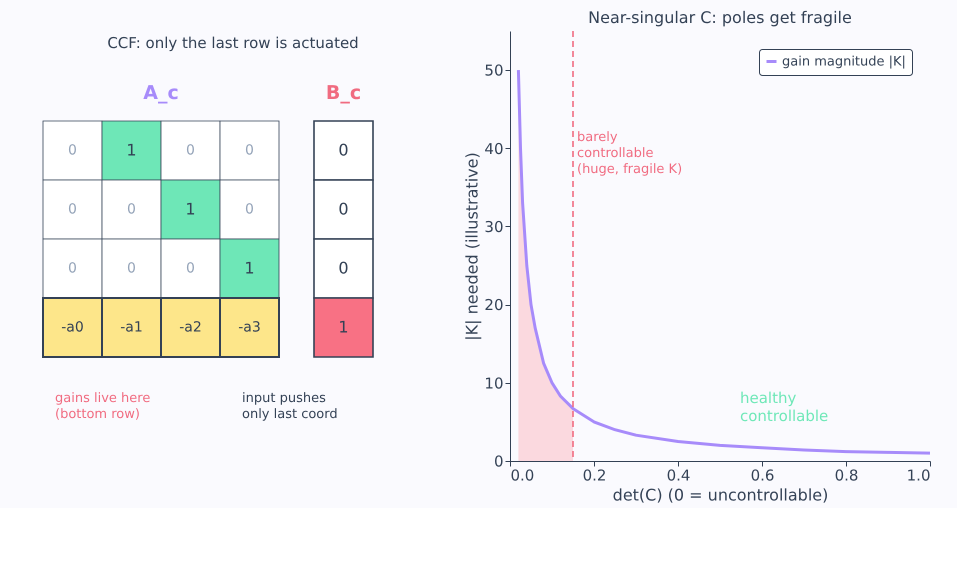  I want to click on y-tick-label: 30, so click(494, 227).